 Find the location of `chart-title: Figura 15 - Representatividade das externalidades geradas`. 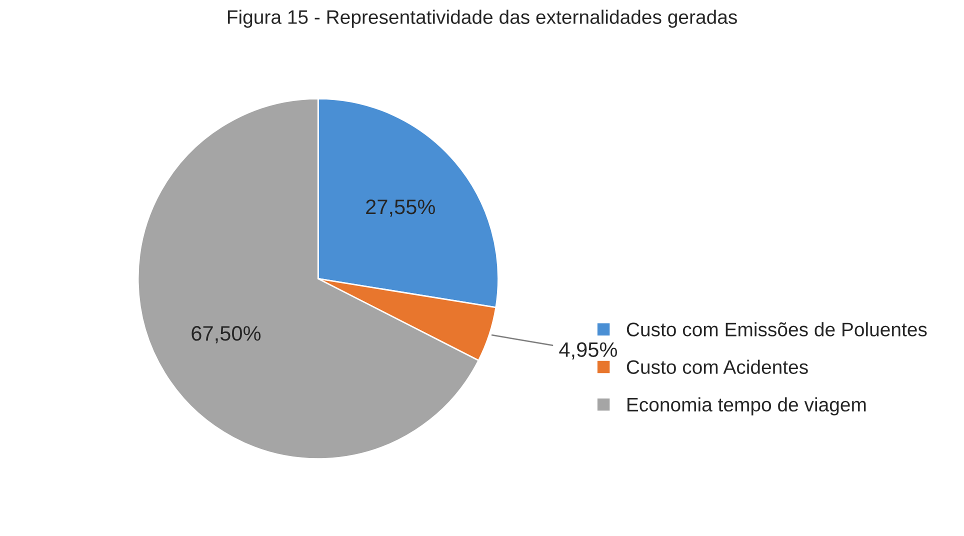

chart-title: Figura 15 - Representatividade das externalidades geradas is located at coordinates (482, 19).